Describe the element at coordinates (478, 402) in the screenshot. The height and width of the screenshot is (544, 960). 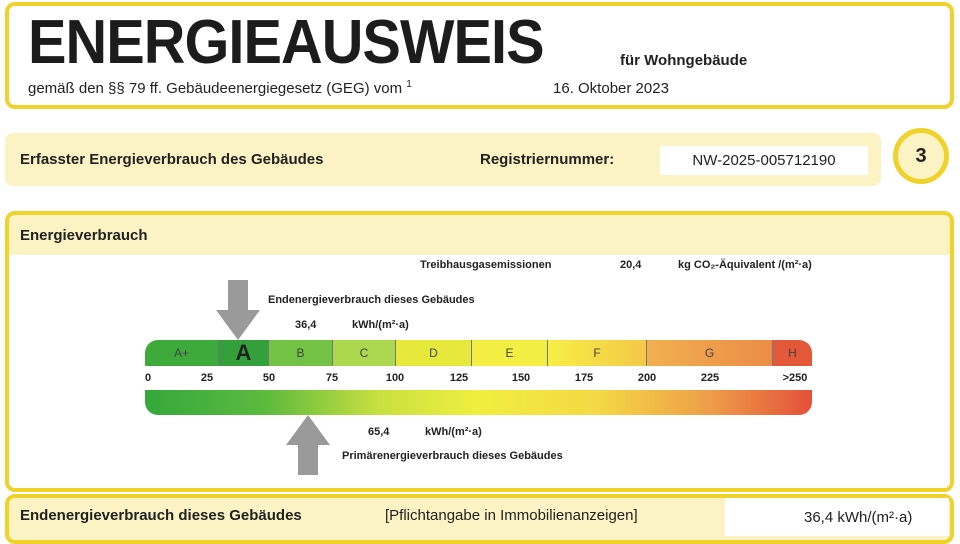
I see `primary-energy-gradient-bar` at that location.